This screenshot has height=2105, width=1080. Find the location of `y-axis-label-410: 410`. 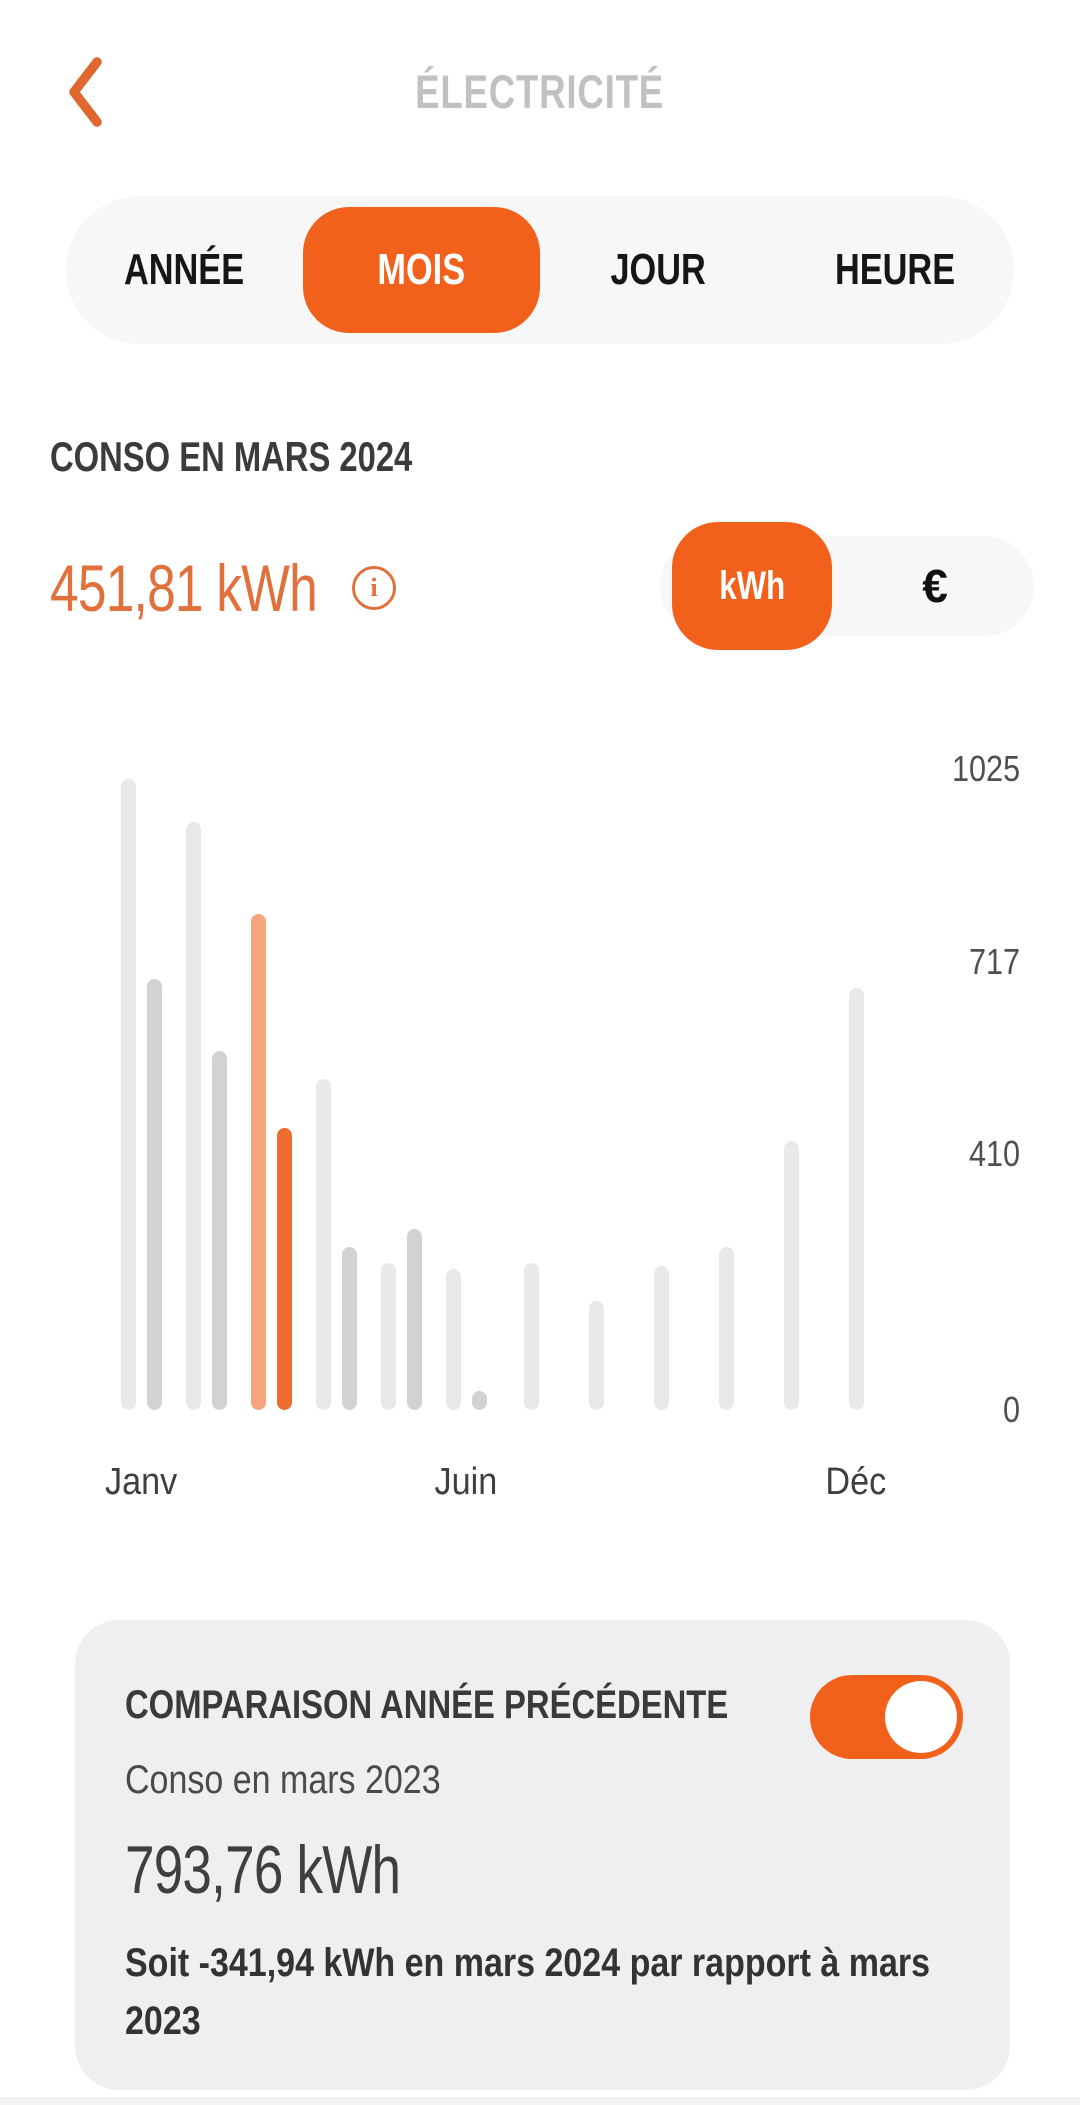

y-axis-label-410: 410 is located at coordinates (994, 1153).